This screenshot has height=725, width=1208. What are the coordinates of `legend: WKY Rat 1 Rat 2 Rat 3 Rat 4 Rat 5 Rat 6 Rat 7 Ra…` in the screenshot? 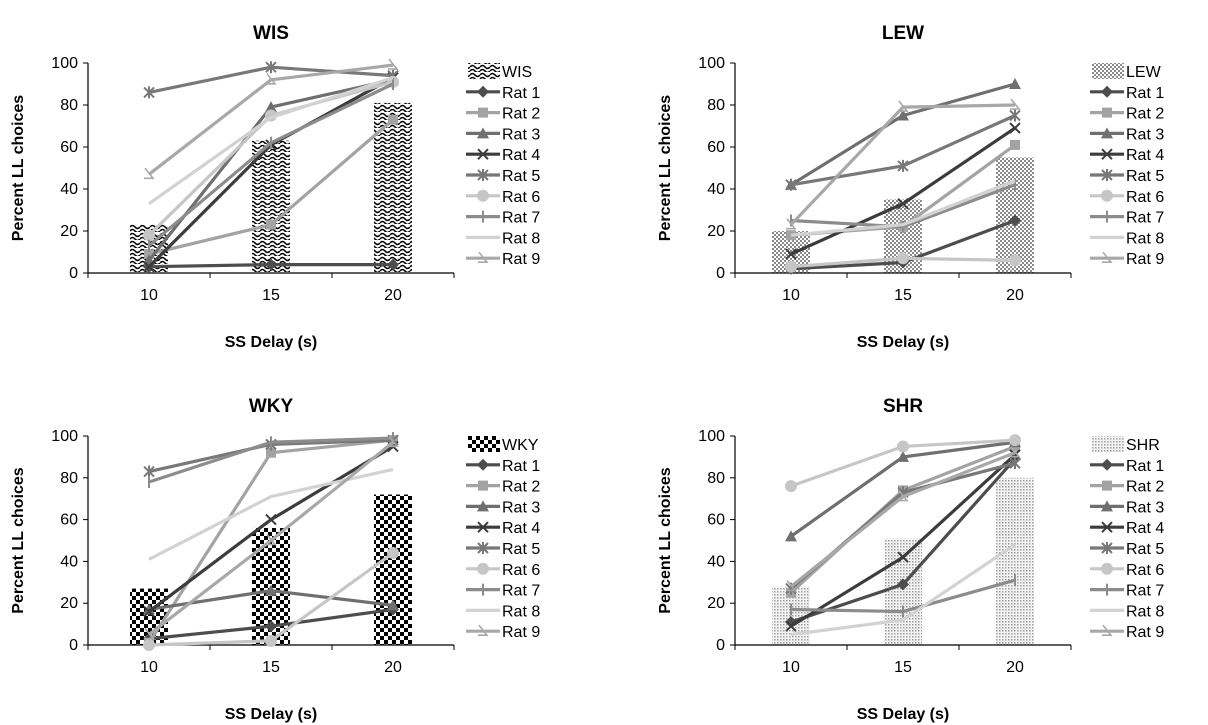 It's located at (503, 538).